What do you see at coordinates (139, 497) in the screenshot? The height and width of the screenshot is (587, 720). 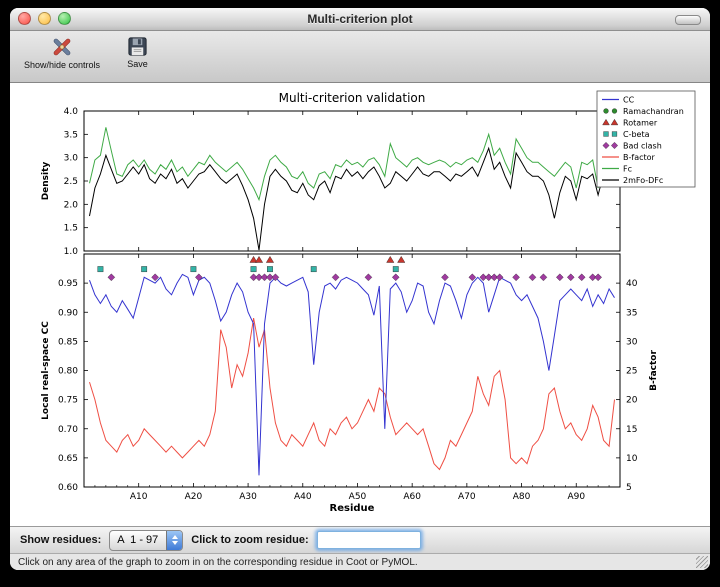 I see `svg-text: A10` at bounding box center [139, 497].